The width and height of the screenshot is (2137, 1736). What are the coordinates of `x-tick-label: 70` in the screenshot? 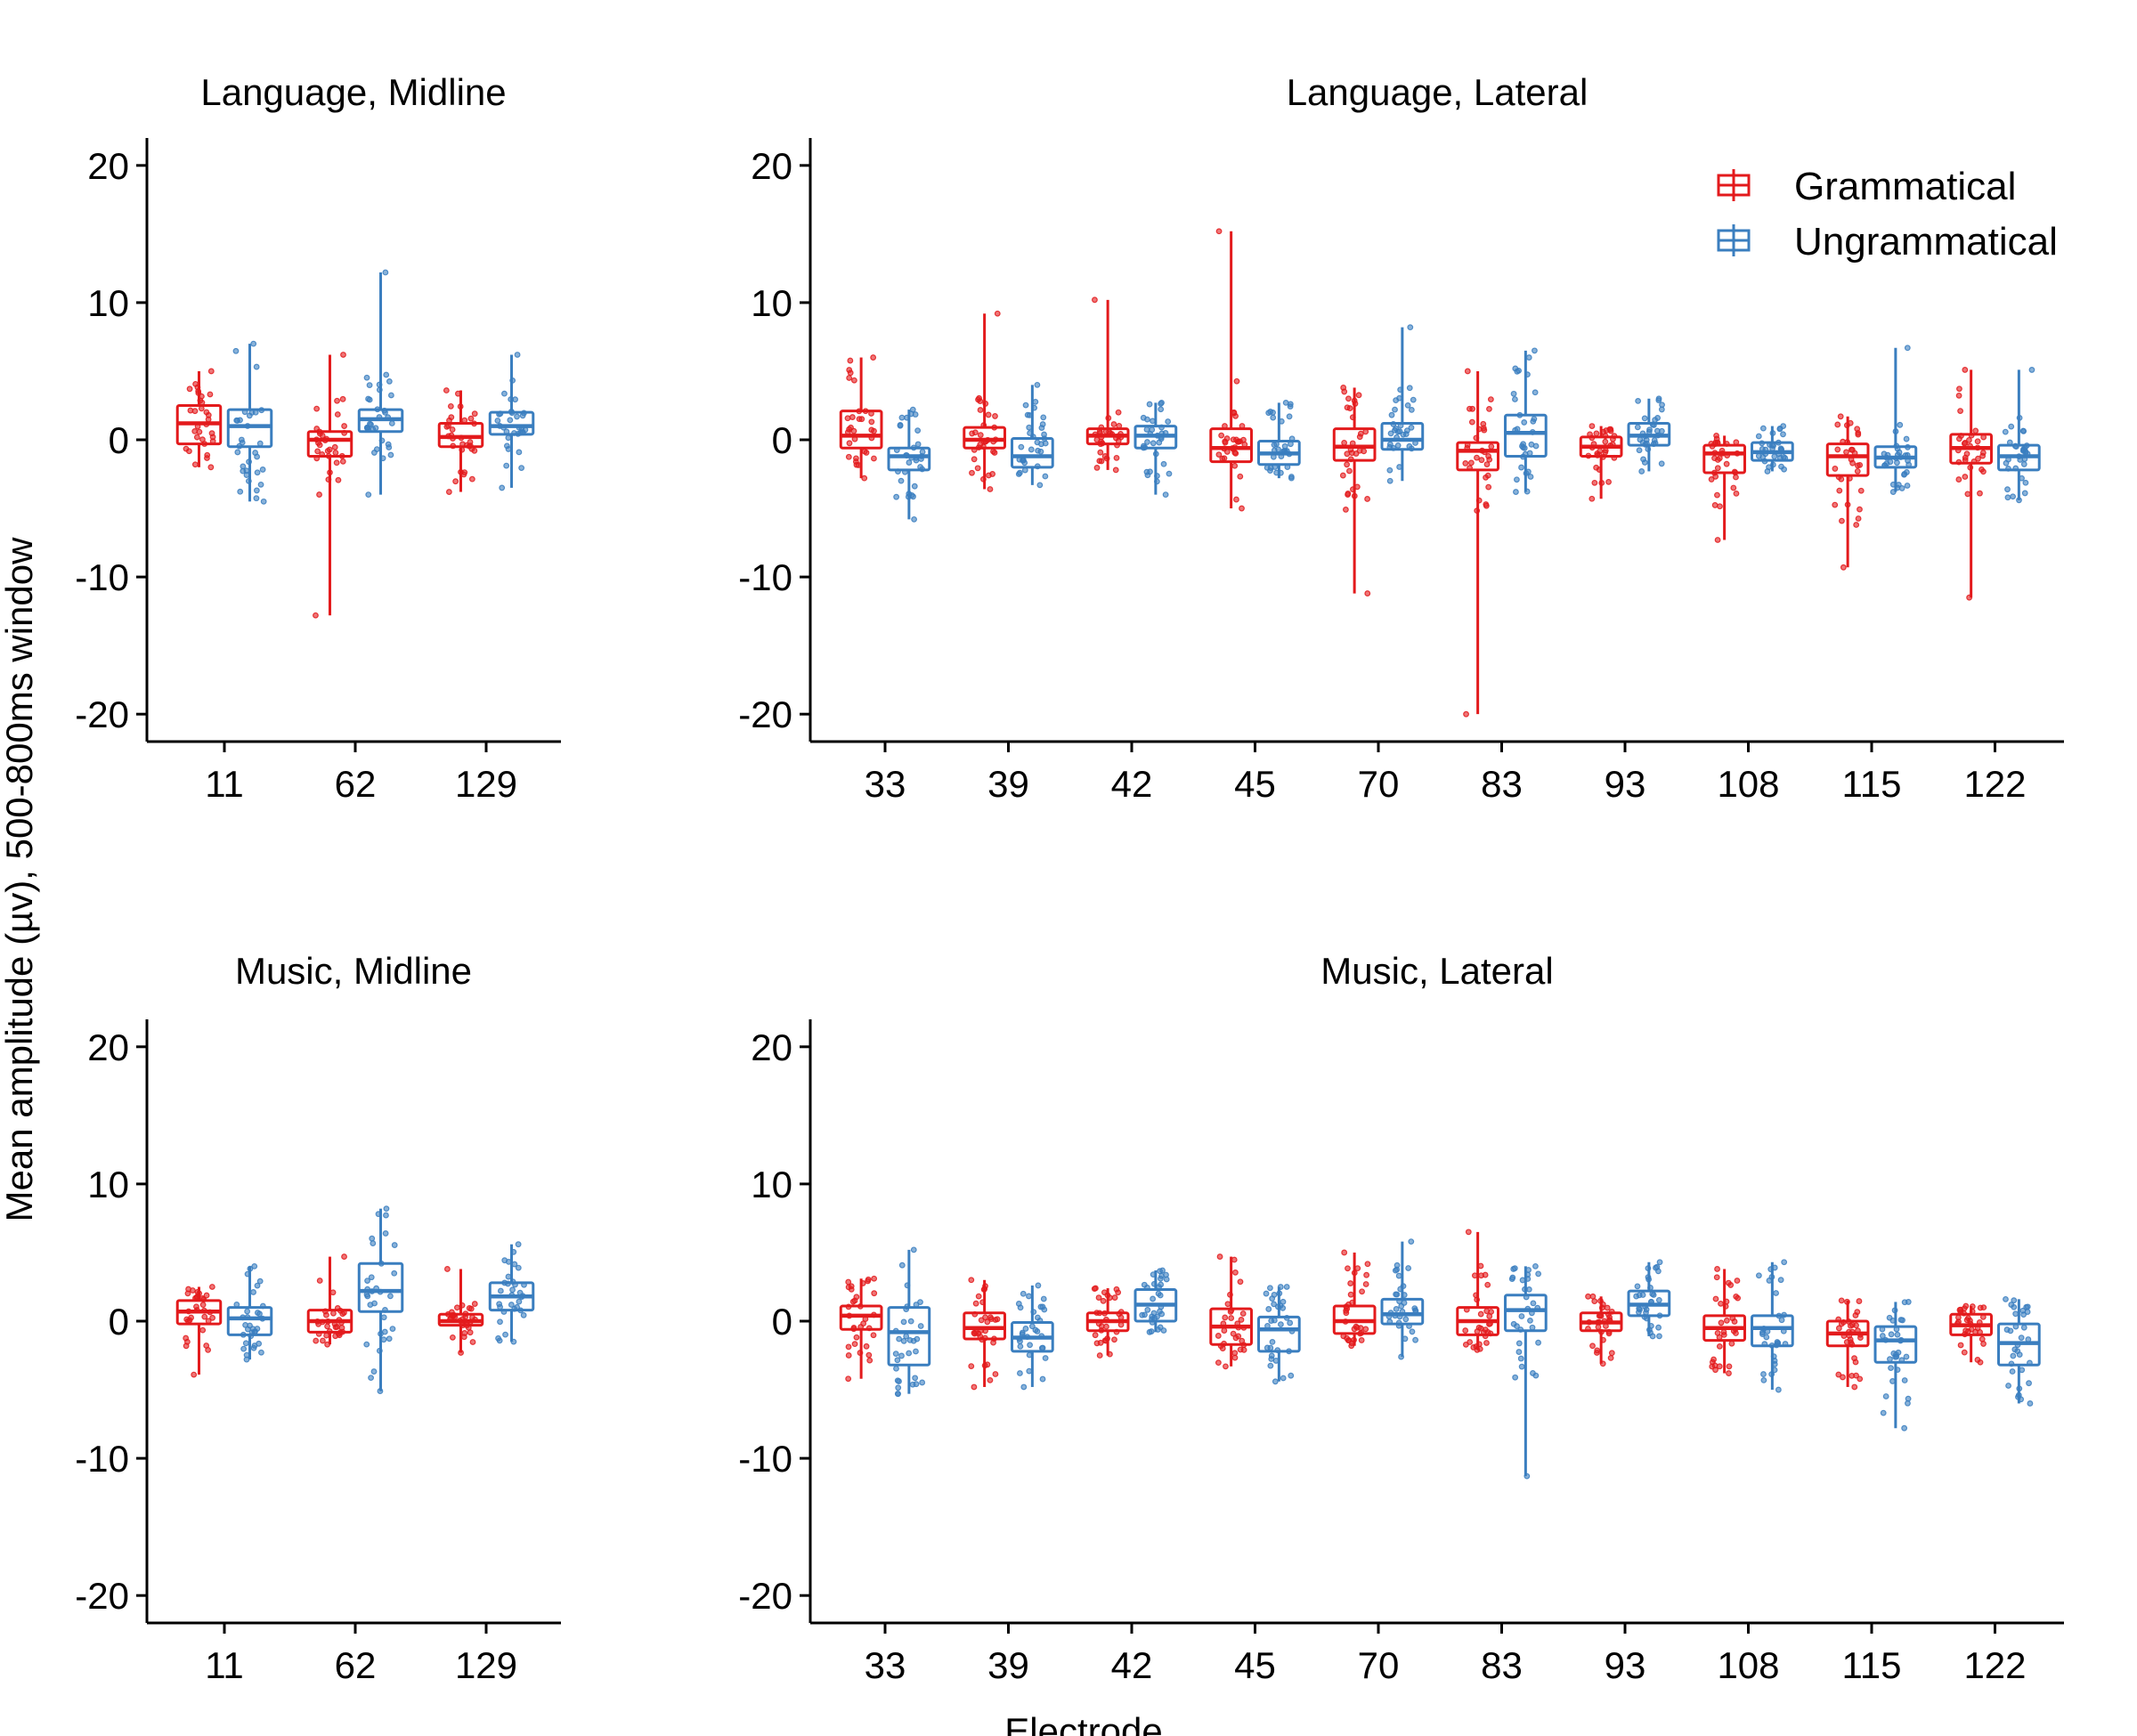 It's located at (1379, 784).